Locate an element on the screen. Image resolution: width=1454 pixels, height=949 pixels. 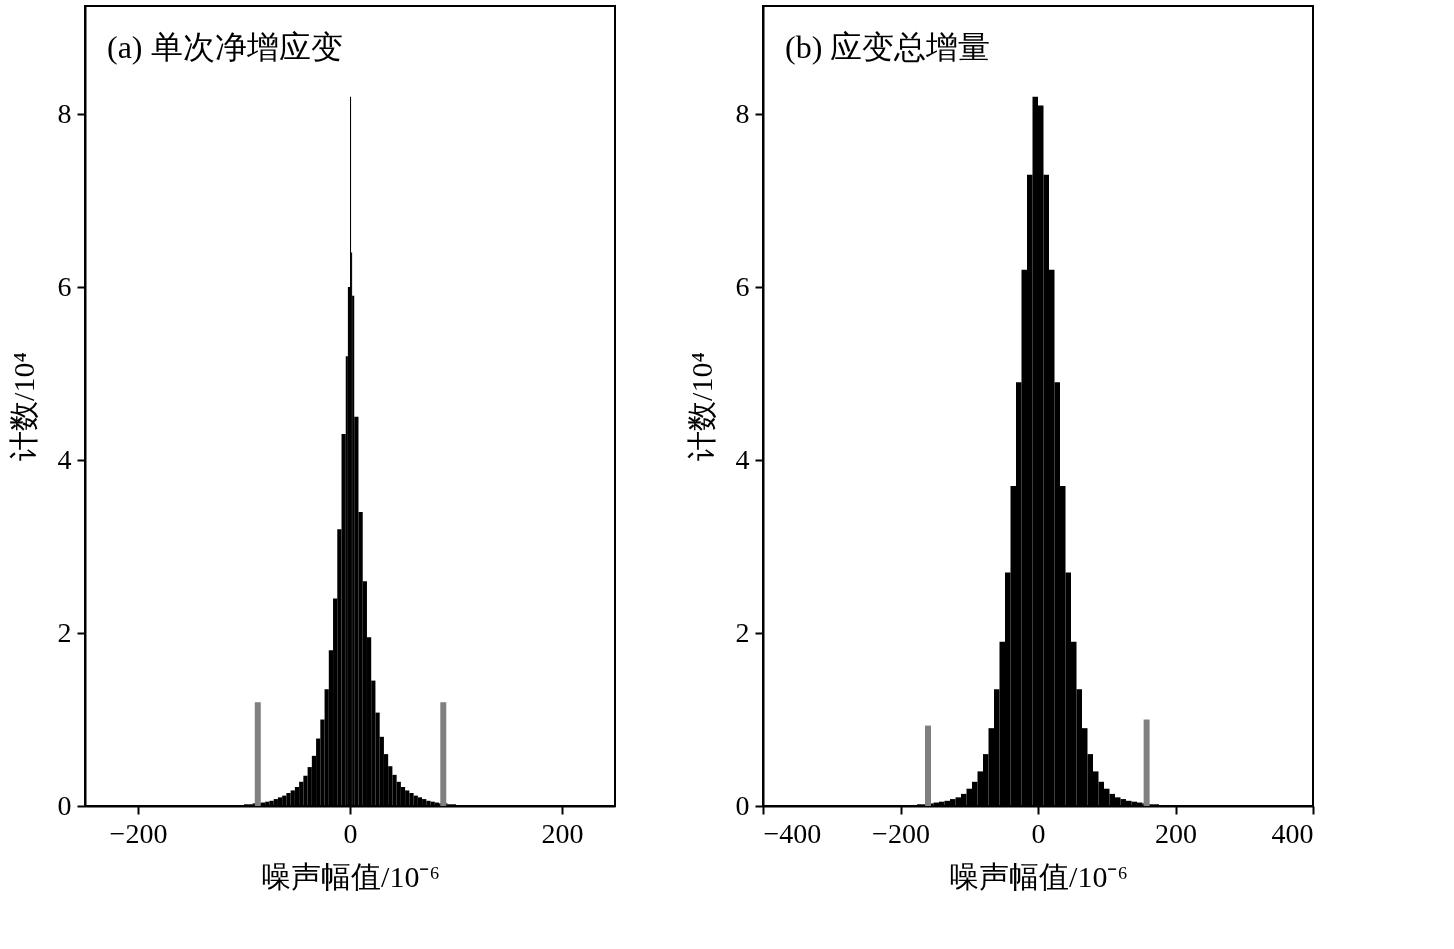
x-tick-label: −400 is located at coordinates (792, 833).